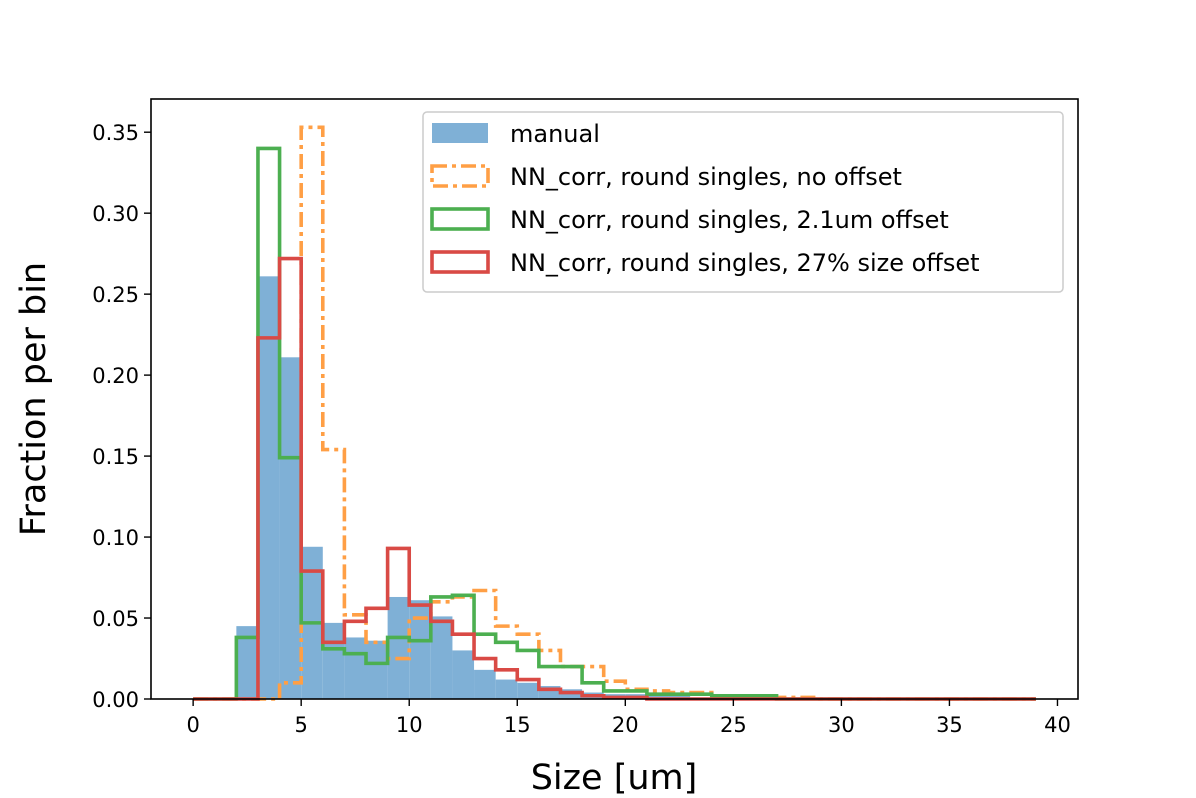  What do you see at coordinates (34, 399) in the screenshot?
I see `y-axis-title: Fraction per bin` at bounding box center [34, 399].